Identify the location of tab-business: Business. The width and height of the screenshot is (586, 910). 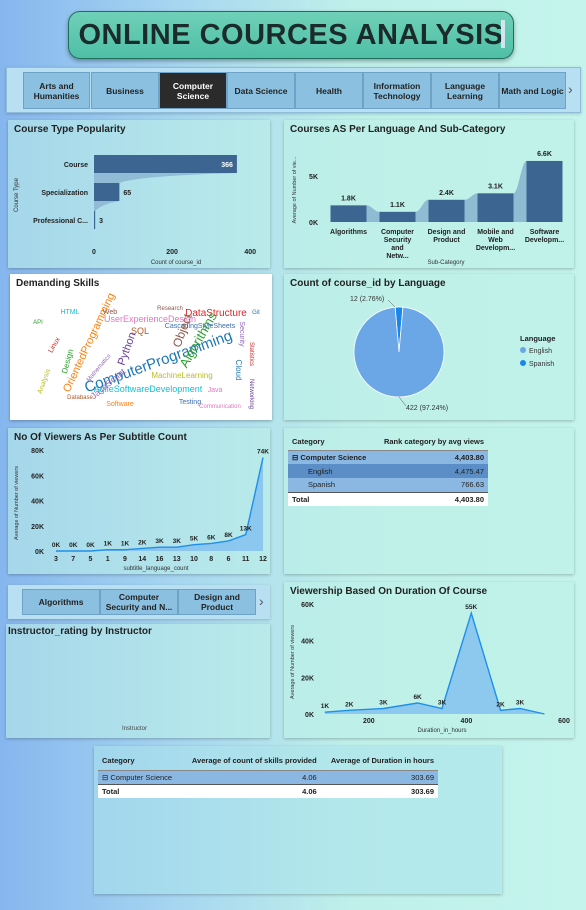
(125, 90).